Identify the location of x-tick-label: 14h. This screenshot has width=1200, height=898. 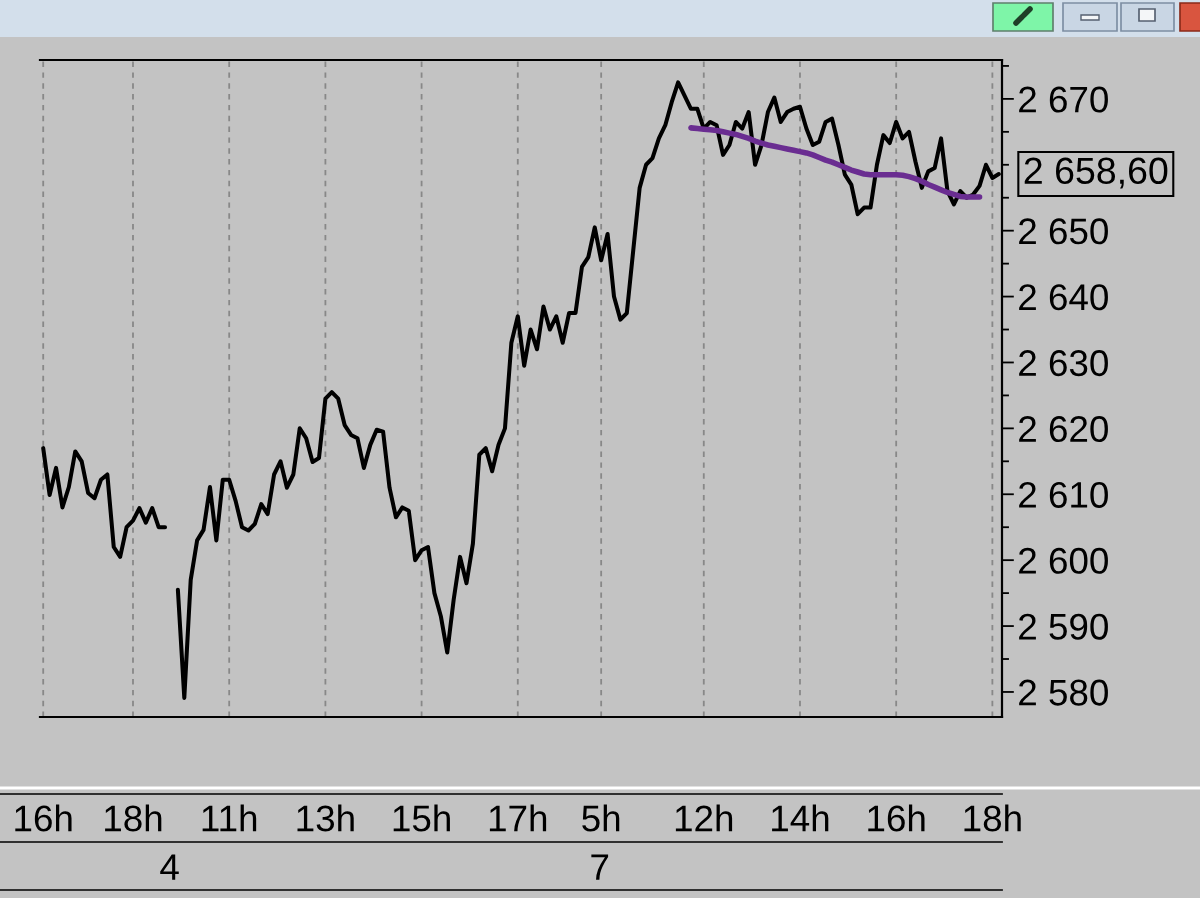
(800, 818).